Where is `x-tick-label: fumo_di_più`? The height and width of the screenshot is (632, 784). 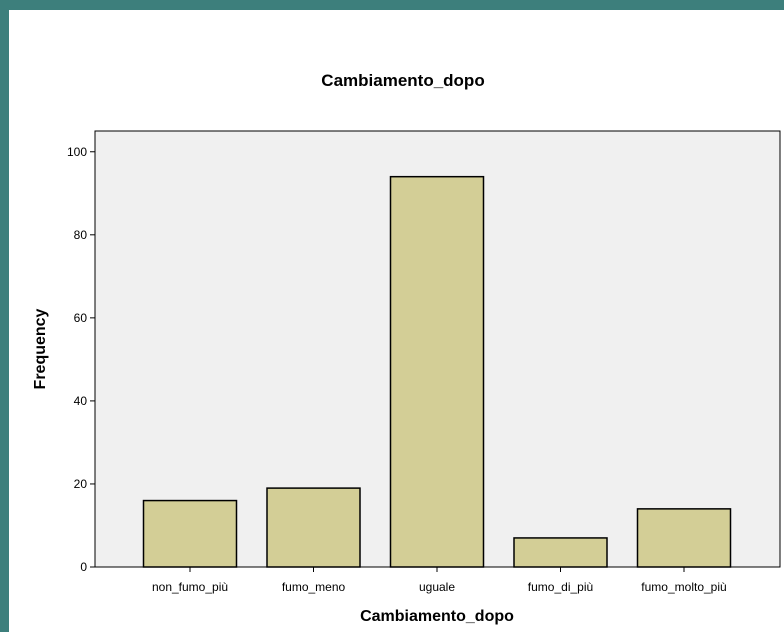 x-tick-label: fumo_di_più is located at coordinates (560, 587).